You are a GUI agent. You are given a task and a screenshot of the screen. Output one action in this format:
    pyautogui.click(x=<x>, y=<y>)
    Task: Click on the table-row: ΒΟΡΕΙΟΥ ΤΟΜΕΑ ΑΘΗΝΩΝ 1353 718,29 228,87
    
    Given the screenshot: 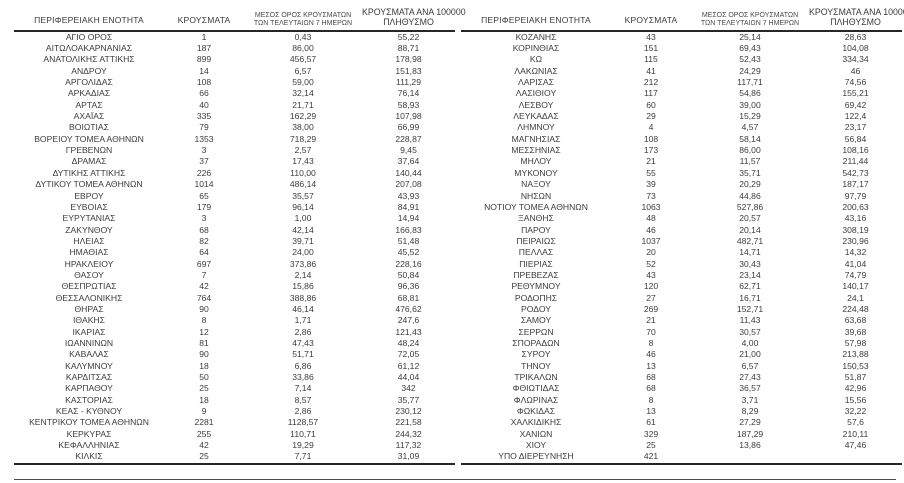 What is the action you would take?
    pyautogui.click(x=234, y=139)
    